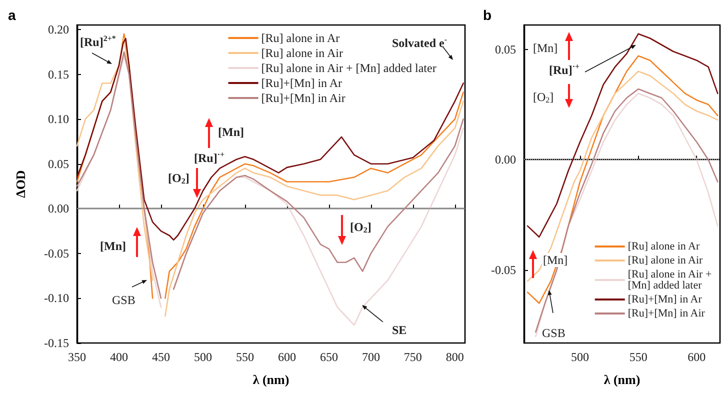 The image size is (723, 396). What do you see at coordinates (329, 357) in the screenshot?
I see `x-tick-label: 650` at bounding box center [329, 357].